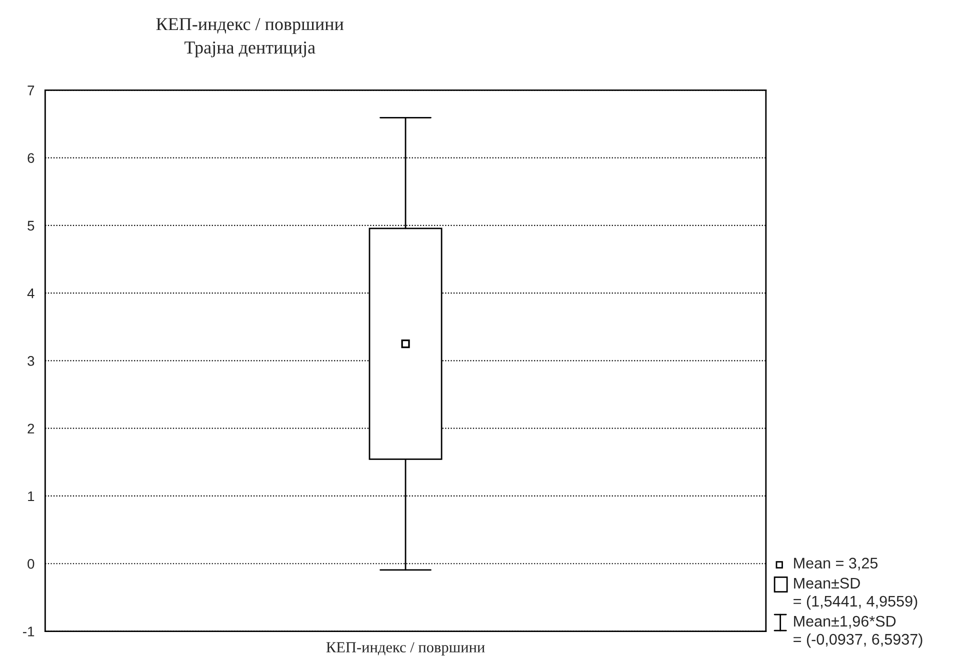 This screenshot has width=961, height=668. What do you see at coordinates (858, 640) in the screenshot?
I see `text: = (-0,0937, 6,5937)` at bounding box center [858, 640].